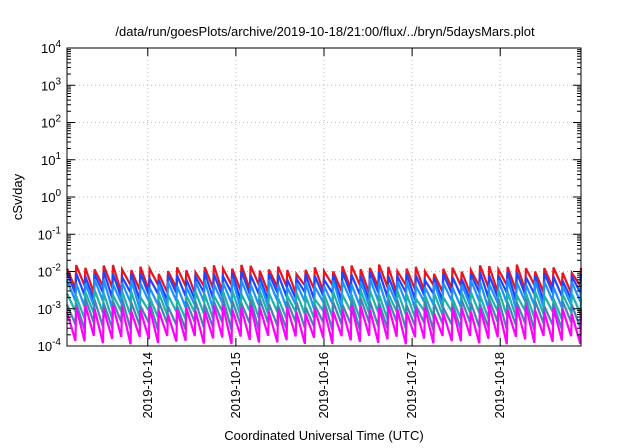  I want to click on y-tick-label: 10², so click(51, 122).